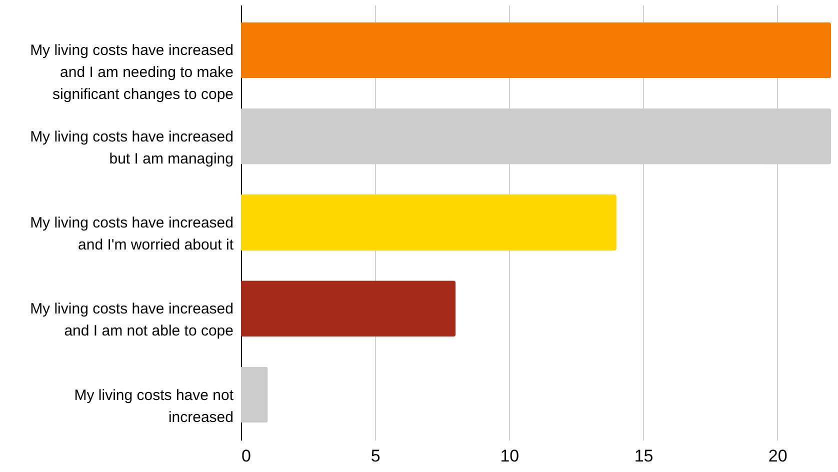  I want to click on y-tick-label: My living costs have increased and I'm worried about it, so click(132, 234).